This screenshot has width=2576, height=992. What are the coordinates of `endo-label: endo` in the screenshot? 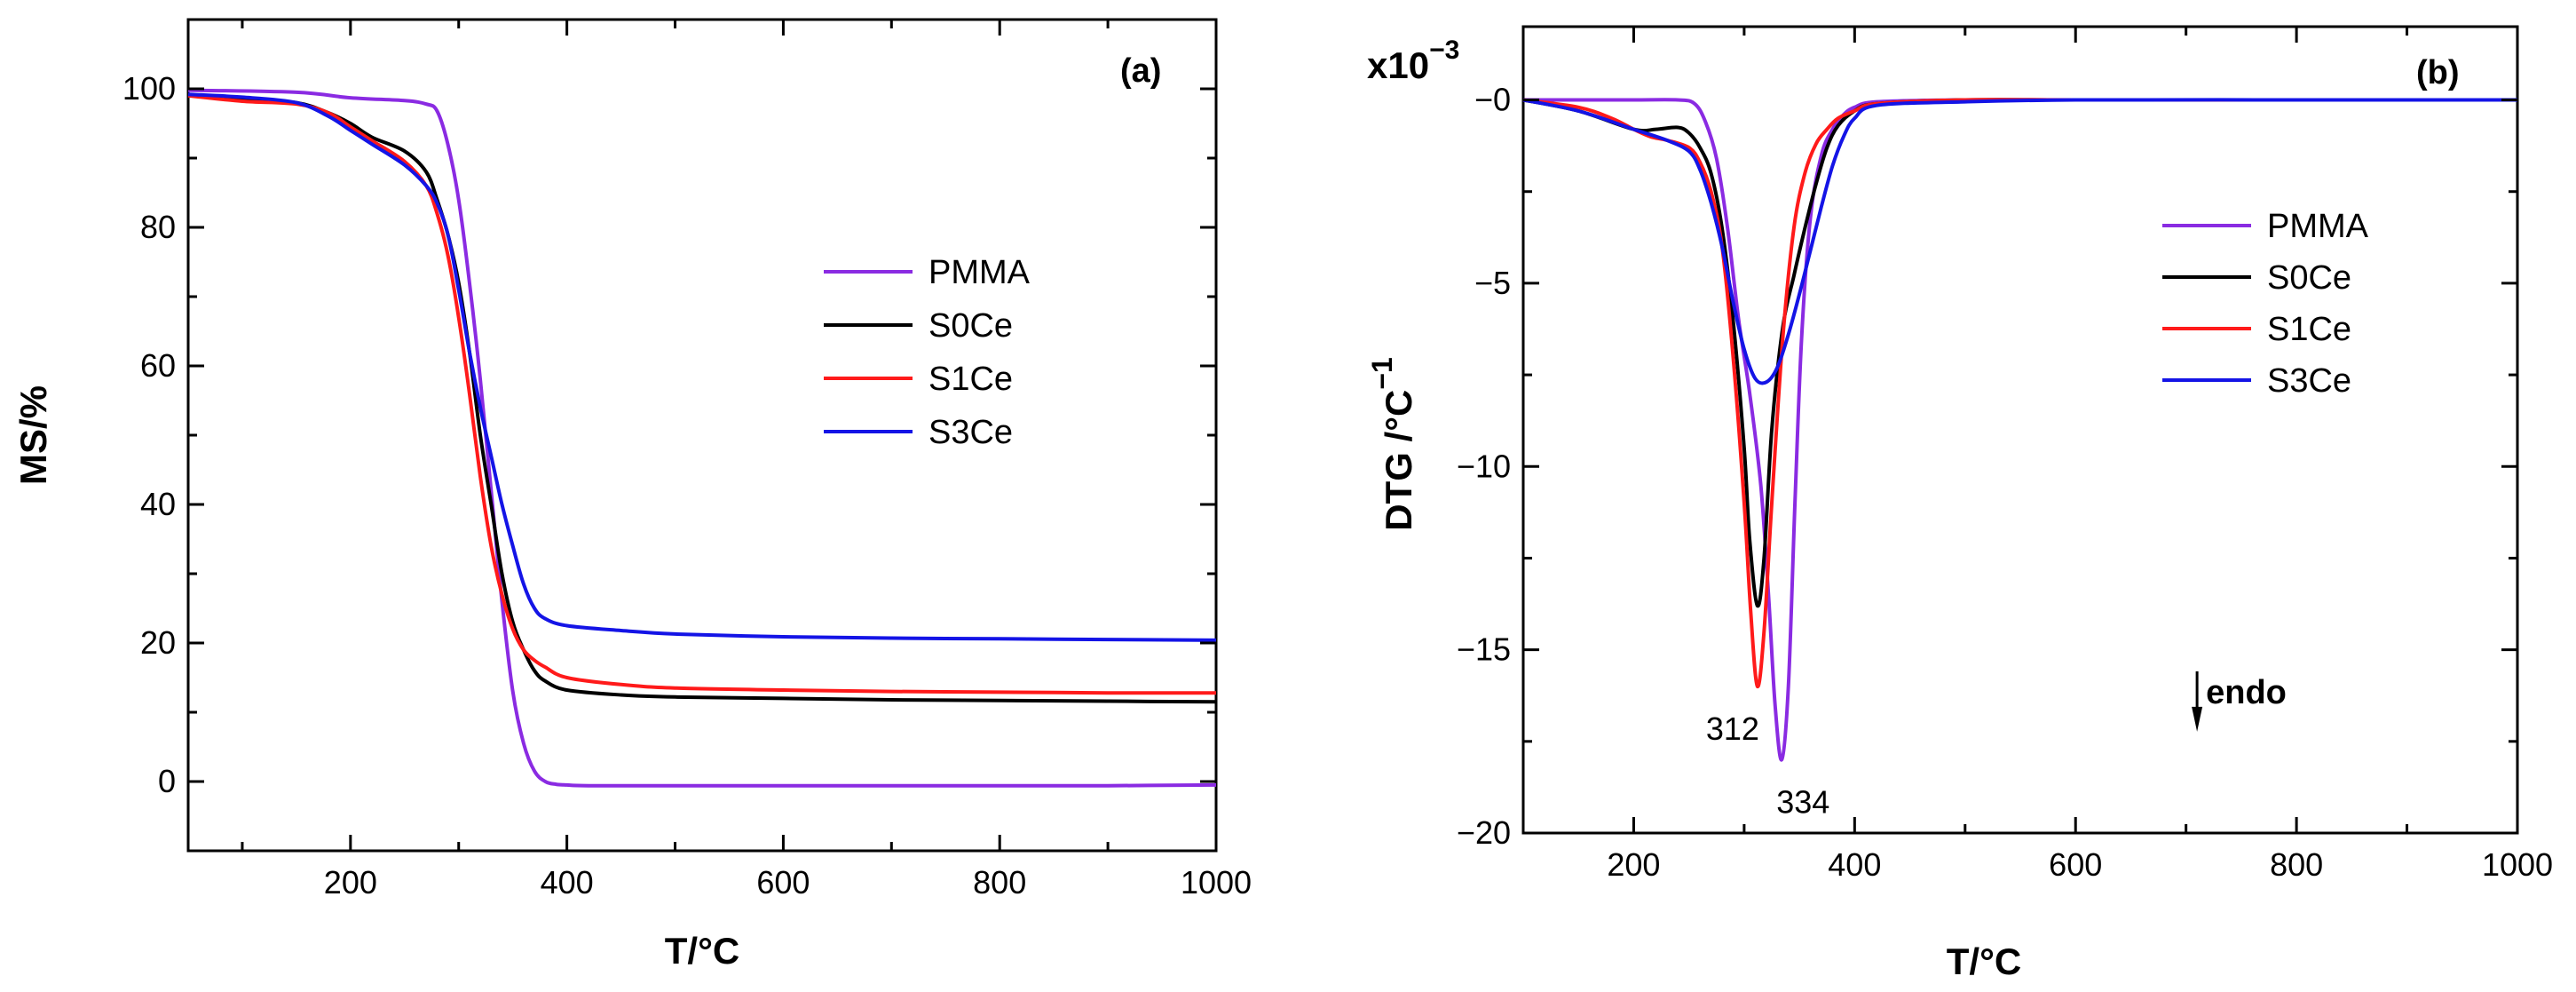 It's located at (2246, 692).